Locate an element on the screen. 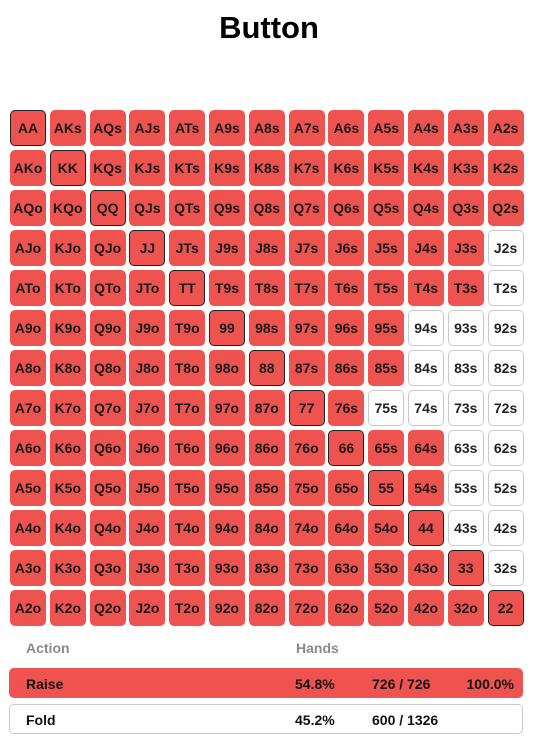 The width and height of the screenshot is (538, 752). hand-cell-A7s: A7s is located at coordinates (306, 128).